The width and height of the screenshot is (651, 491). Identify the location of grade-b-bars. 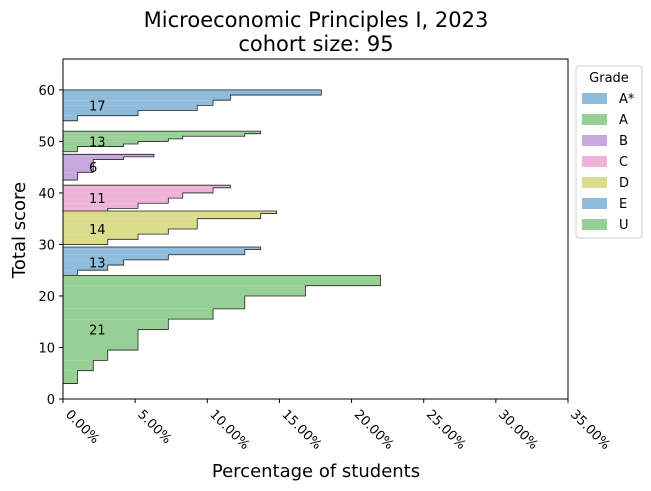
(109, 167).